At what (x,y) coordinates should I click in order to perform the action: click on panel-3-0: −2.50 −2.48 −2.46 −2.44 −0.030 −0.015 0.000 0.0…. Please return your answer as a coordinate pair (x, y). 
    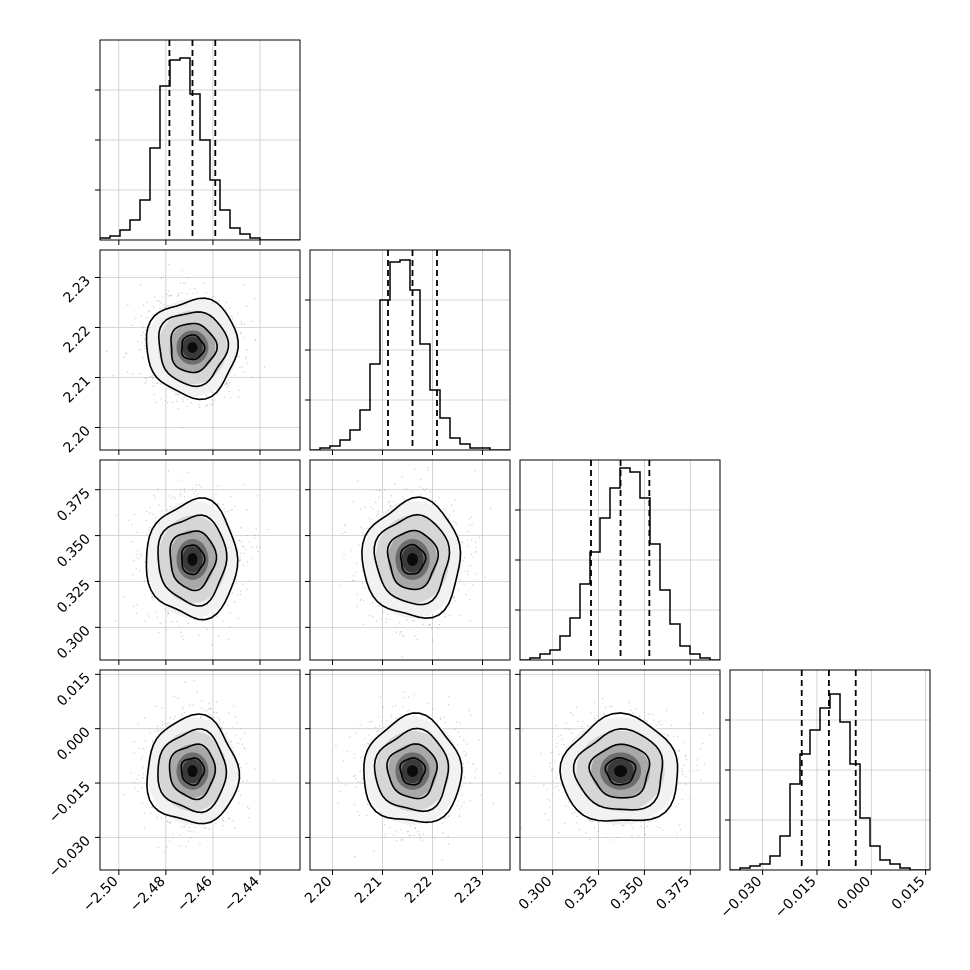
    Looking at the image, I should click on (173, 792).